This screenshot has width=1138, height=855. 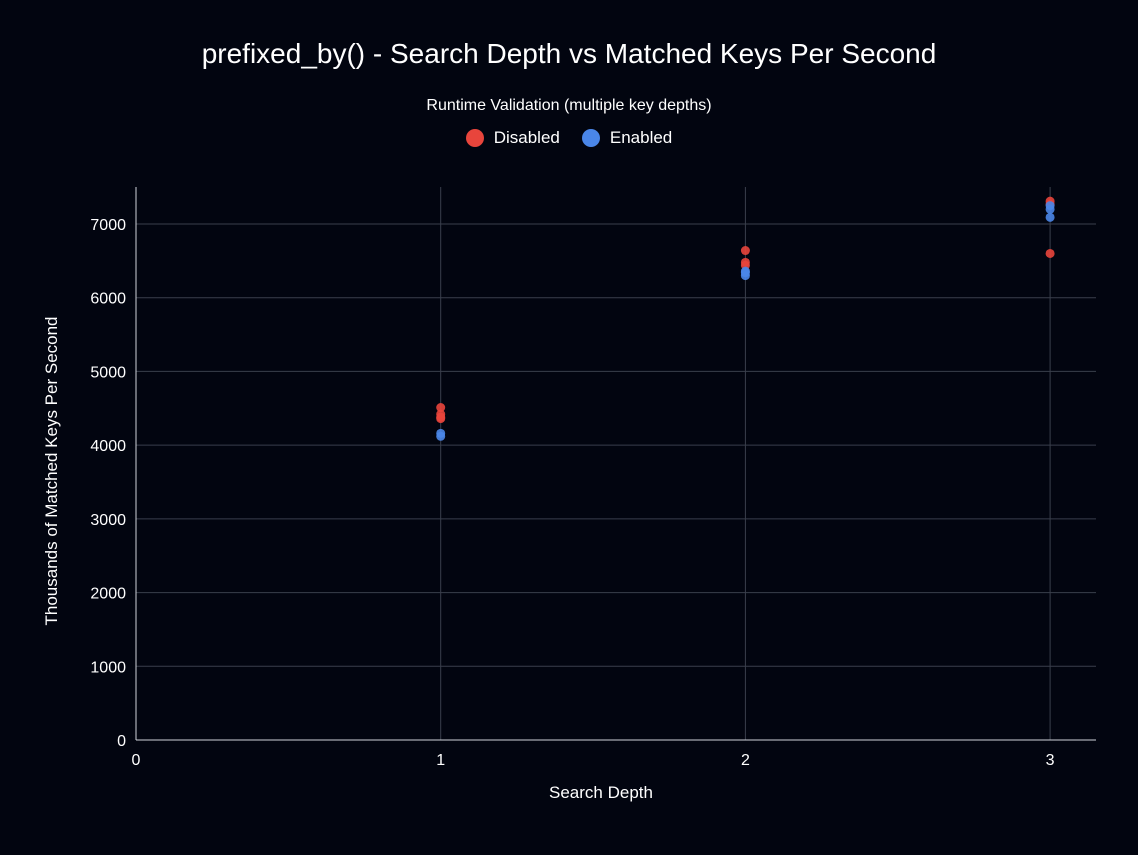 I want to click on legend: Disabled Enabled, so click(x=569, y=138).